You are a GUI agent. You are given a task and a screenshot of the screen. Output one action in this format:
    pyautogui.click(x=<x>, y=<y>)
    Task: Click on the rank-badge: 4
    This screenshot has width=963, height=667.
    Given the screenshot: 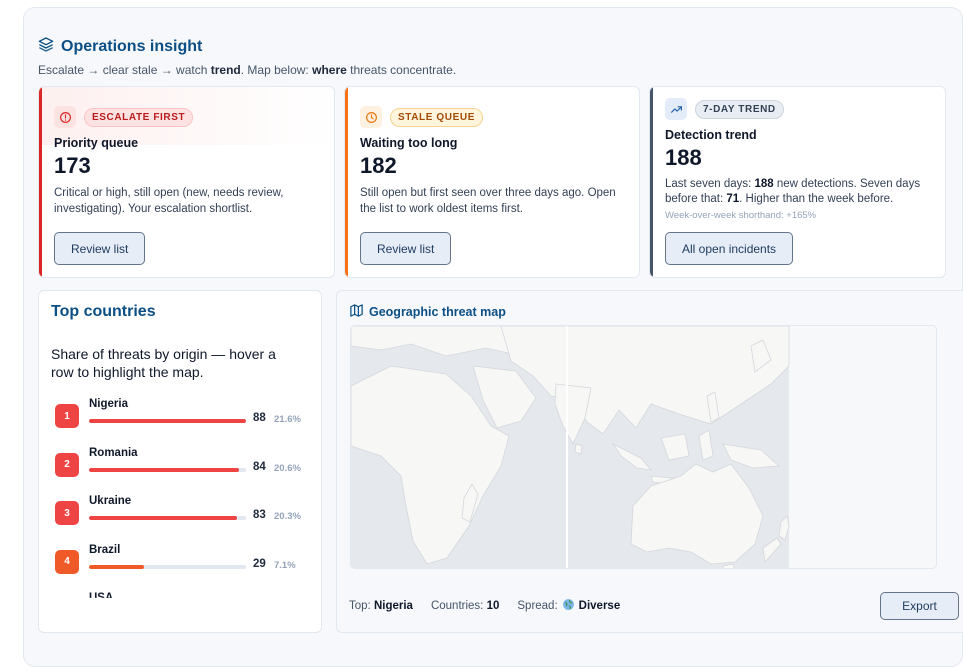 What is the action you would take?
    pyautogui.click(x=67, y=561)
    